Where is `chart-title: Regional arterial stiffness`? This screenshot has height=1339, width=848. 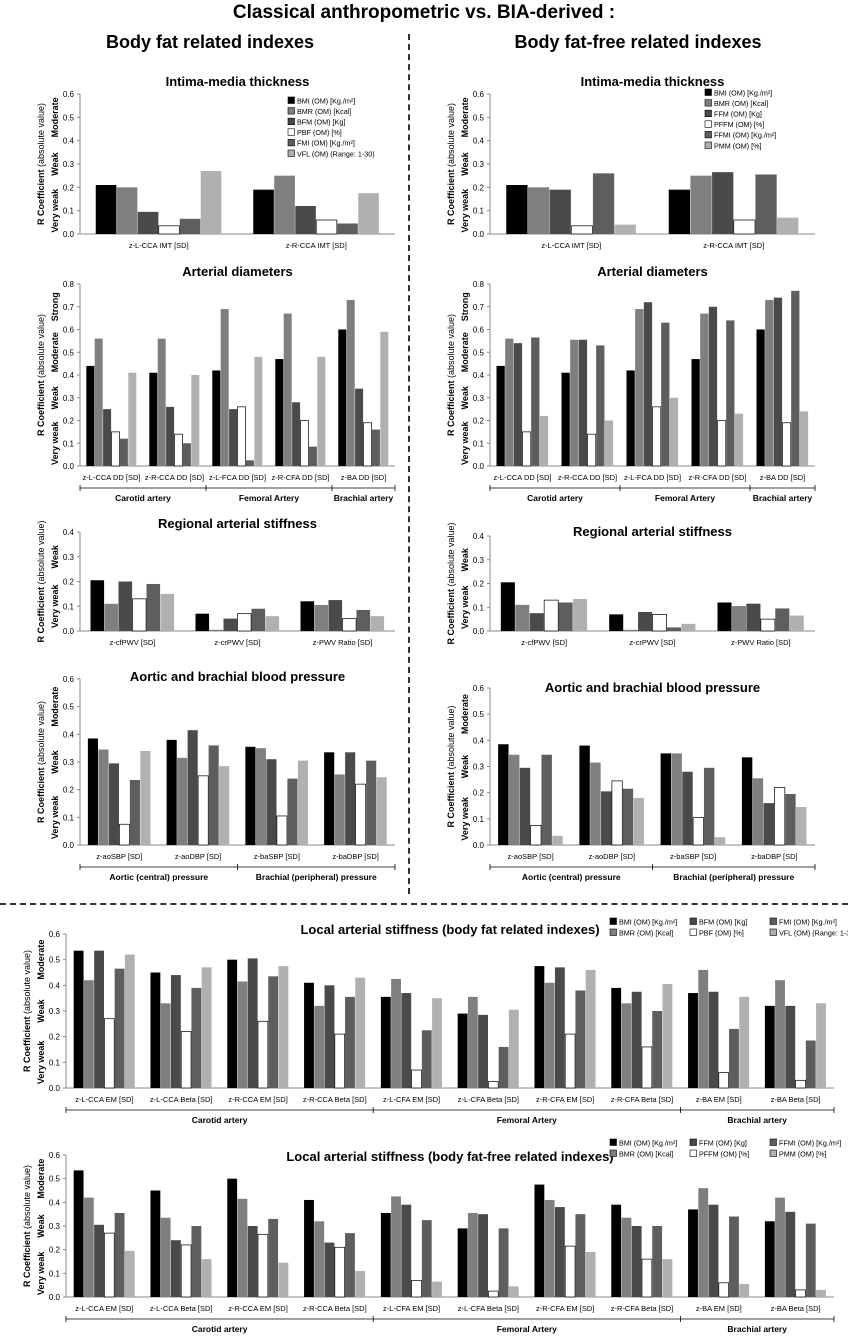 chart-title: Regional arterial stiffness is located at coordinates (237, 523).